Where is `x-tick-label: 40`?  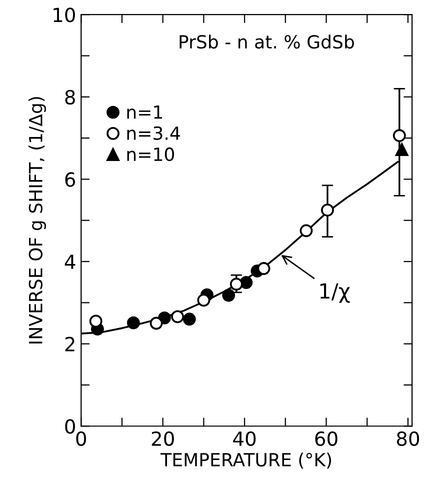
x-tick-label: 40 is located at coordinates (244, 438).